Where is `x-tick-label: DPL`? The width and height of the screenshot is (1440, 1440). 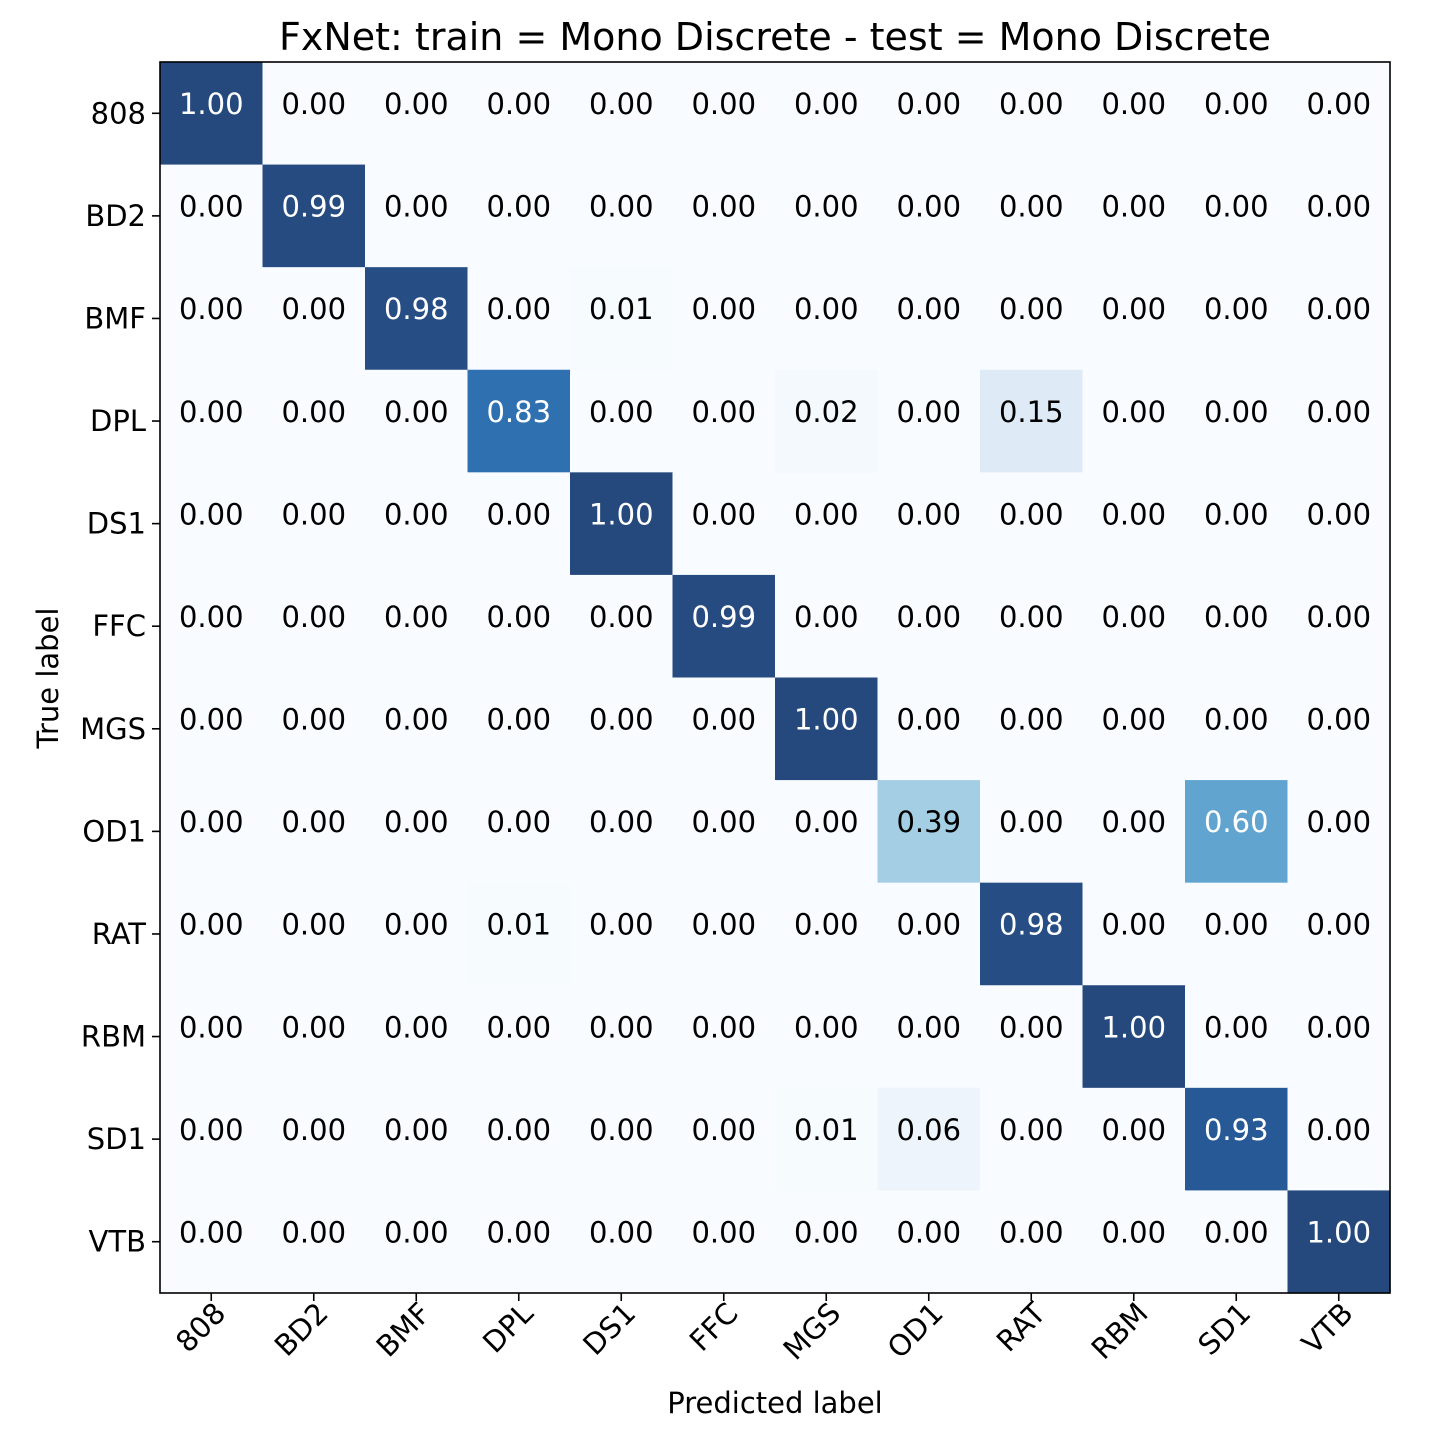
x-tick-label: DPL is located at coordinates (508, 1328).